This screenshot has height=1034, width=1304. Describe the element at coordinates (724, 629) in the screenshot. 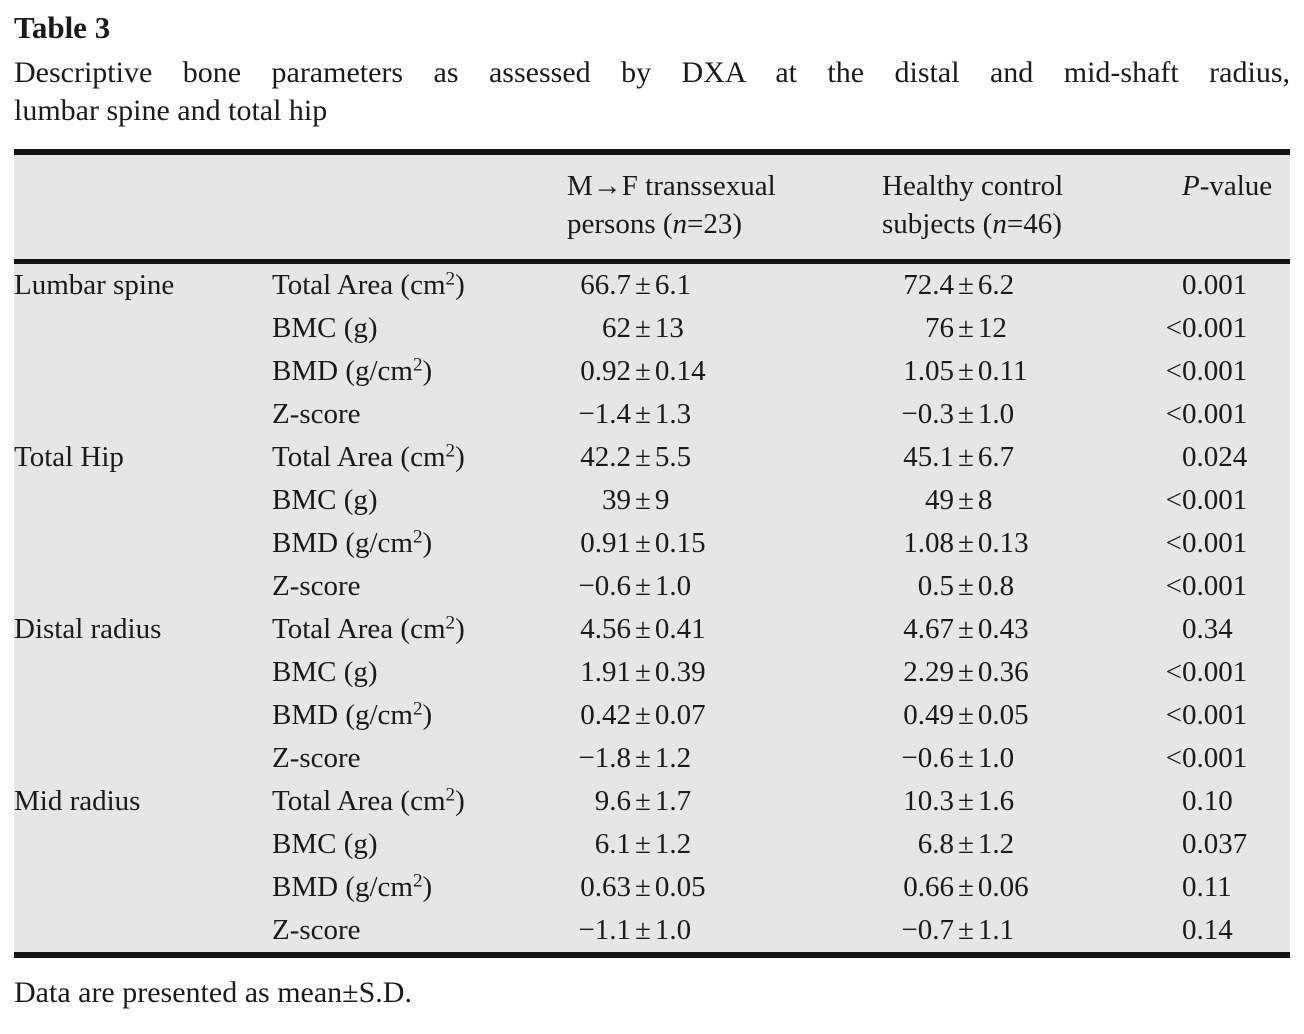

I see `mf-value-cell: 4.56 ±0.41` at that location.